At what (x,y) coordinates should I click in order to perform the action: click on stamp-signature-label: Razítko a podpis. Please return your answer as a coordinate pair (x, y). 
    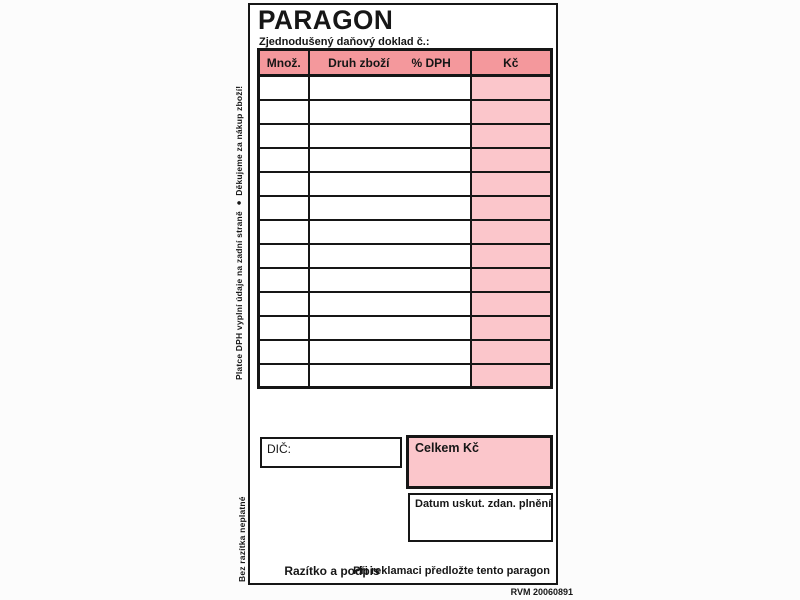
    Looking at the image, I should click on (332, 571).